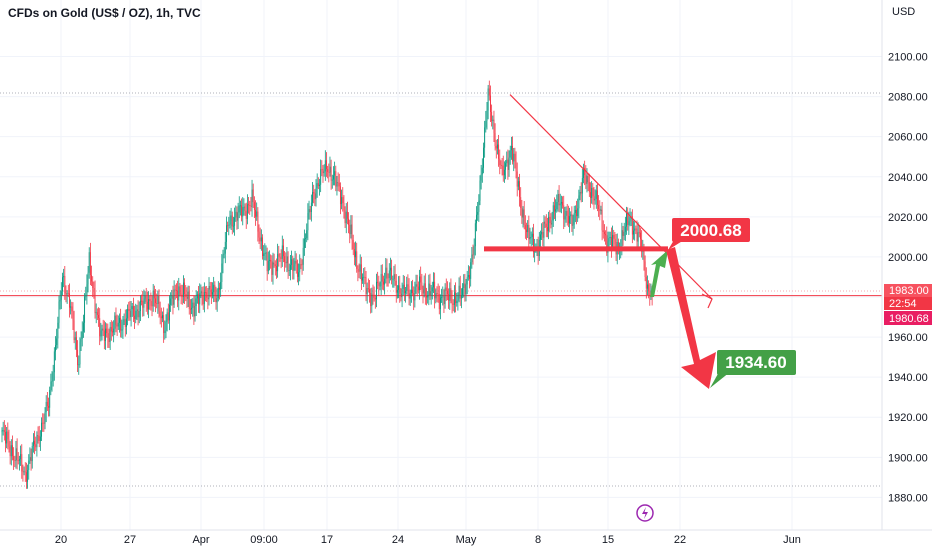  I want to click on last-price-tag, so click(908, 318).